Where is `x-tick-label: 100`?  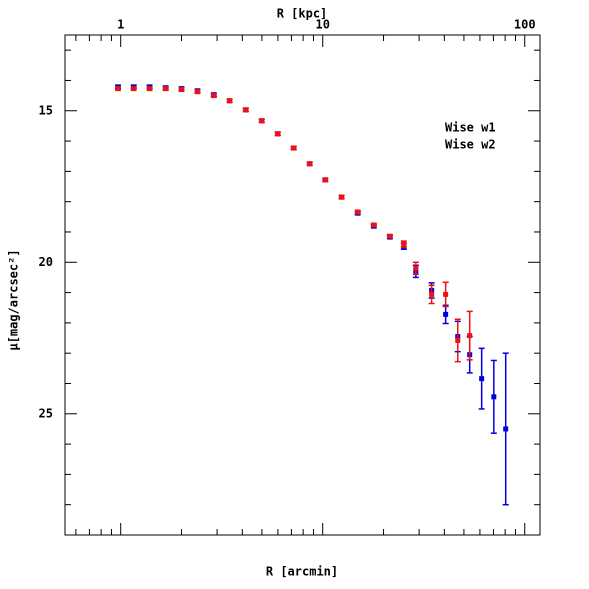 x-tick-label: 100 is located at coordinates (525, 25).